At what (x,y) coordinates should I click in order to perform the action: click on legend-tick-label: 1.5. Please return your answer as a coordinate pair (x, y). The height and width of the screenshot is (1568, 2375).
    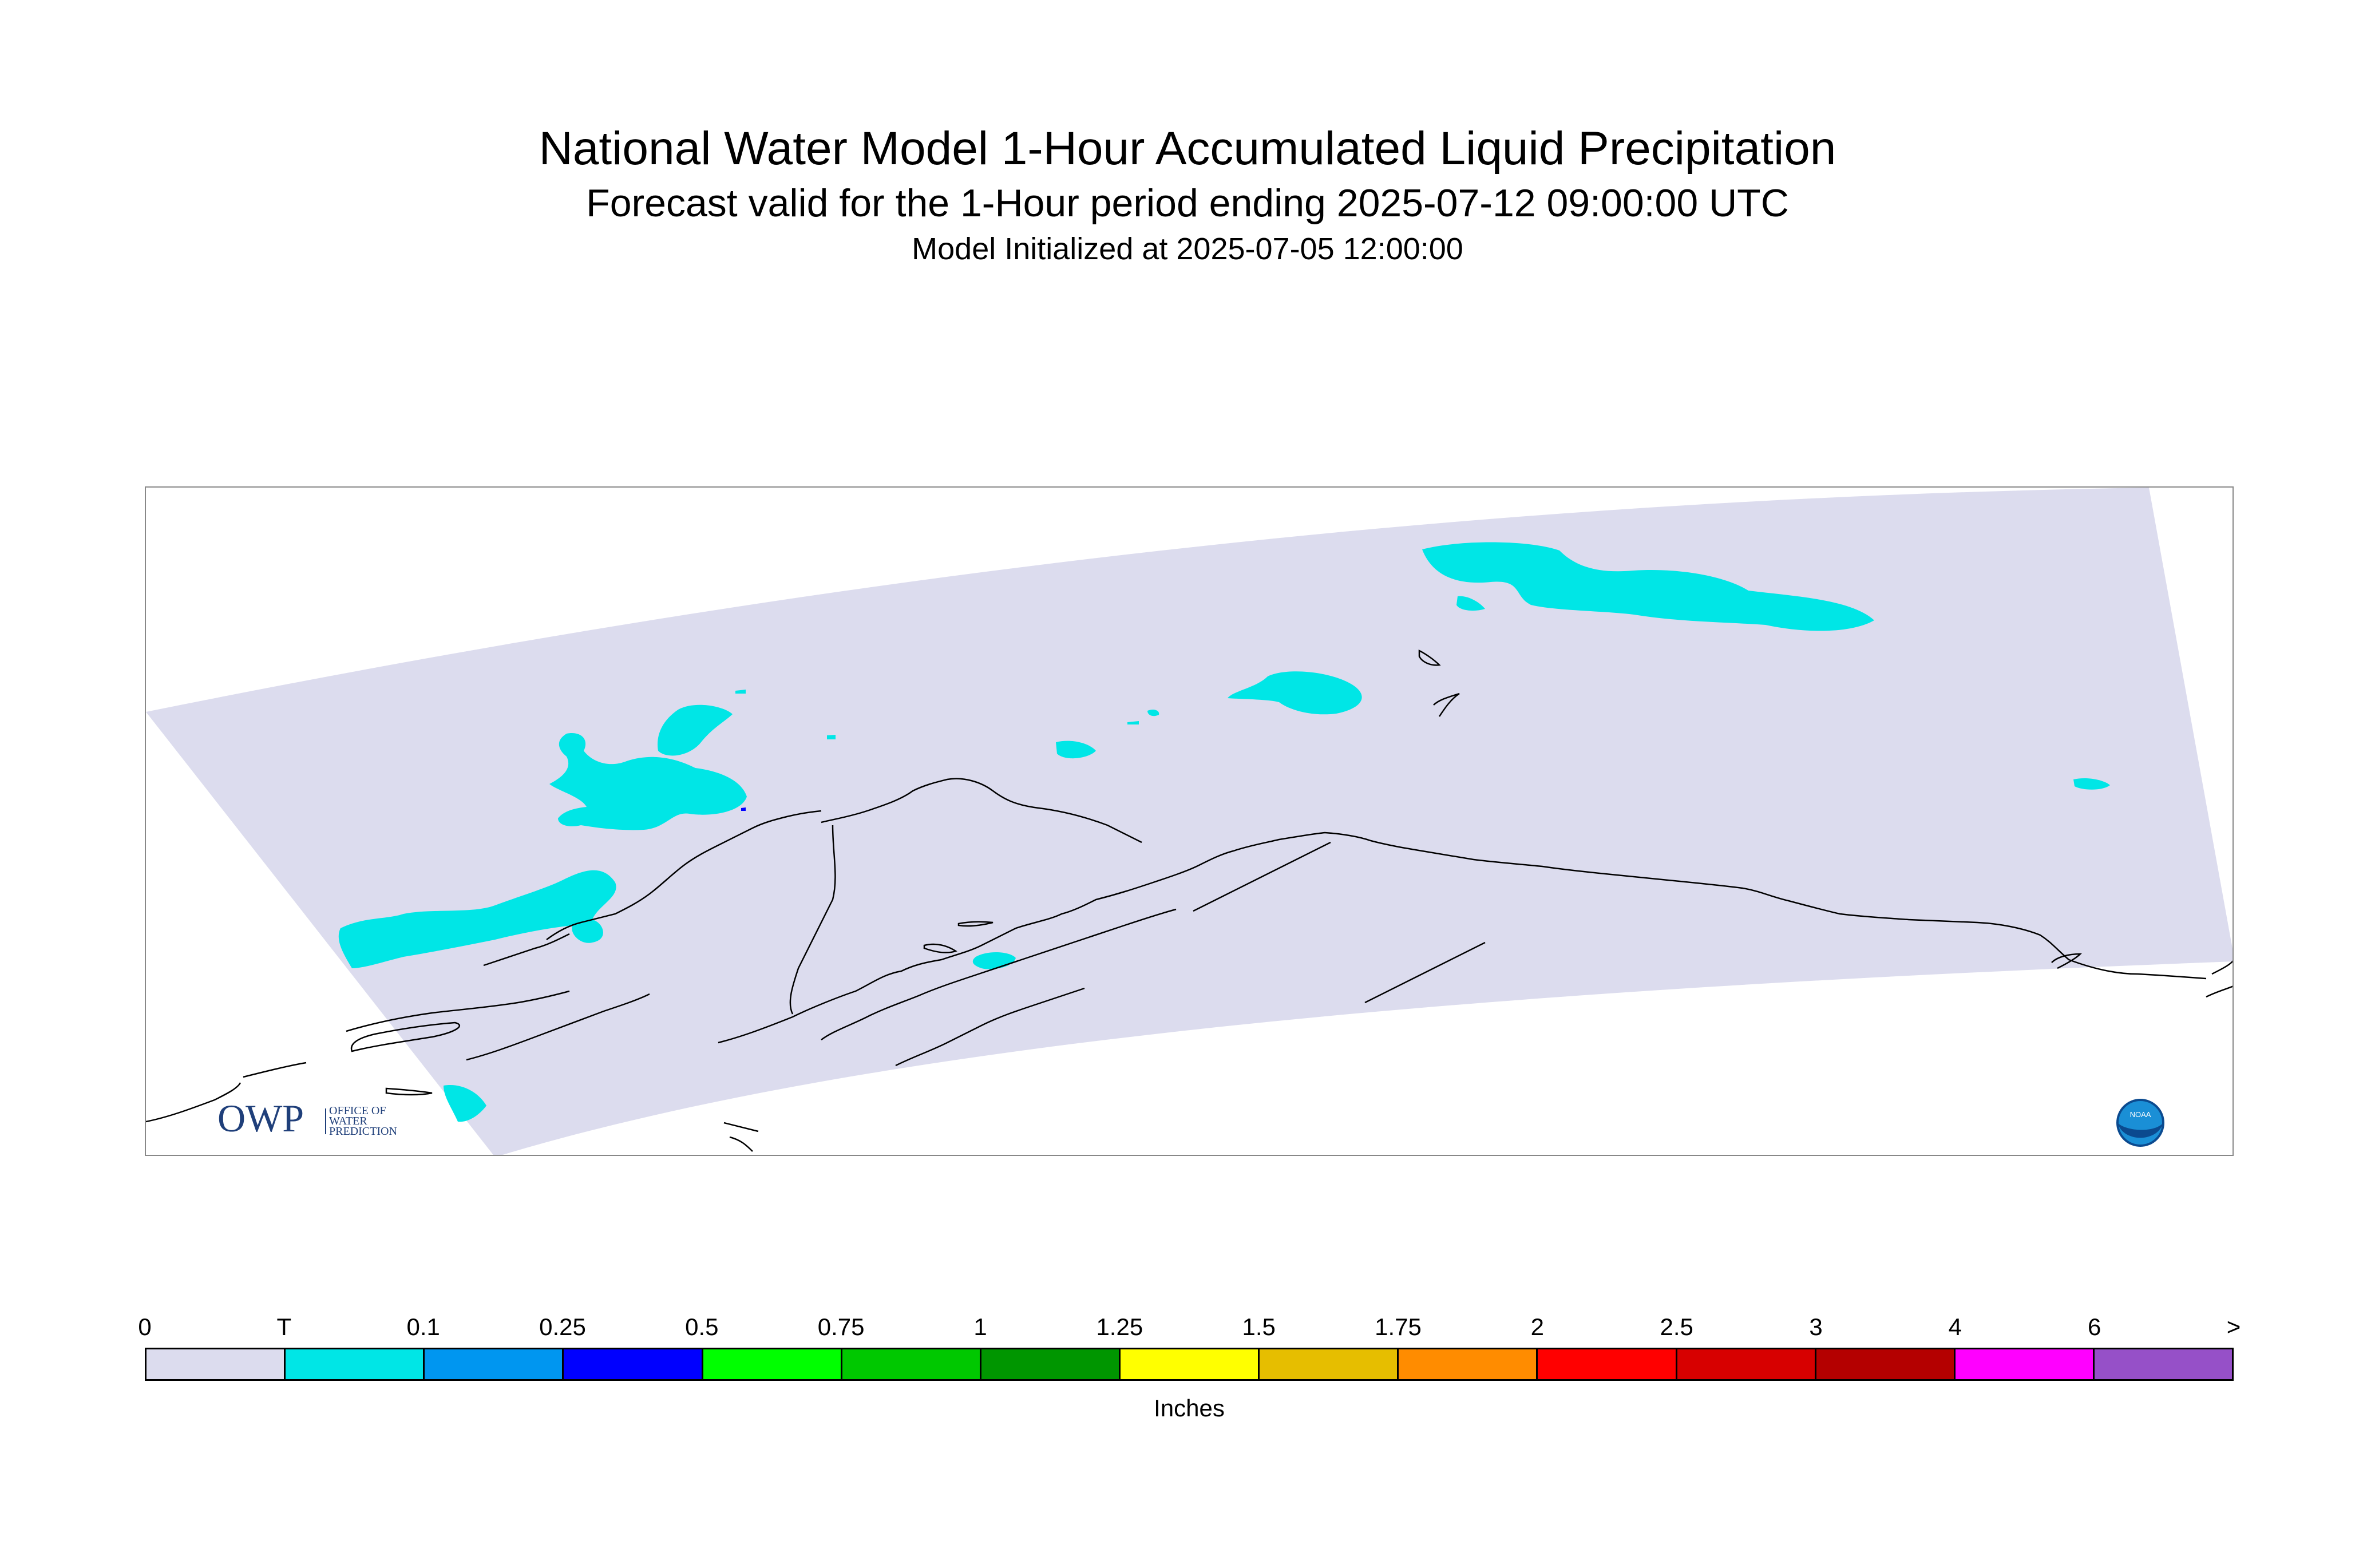
    Looking at the image, I should click on (1259, 1326).